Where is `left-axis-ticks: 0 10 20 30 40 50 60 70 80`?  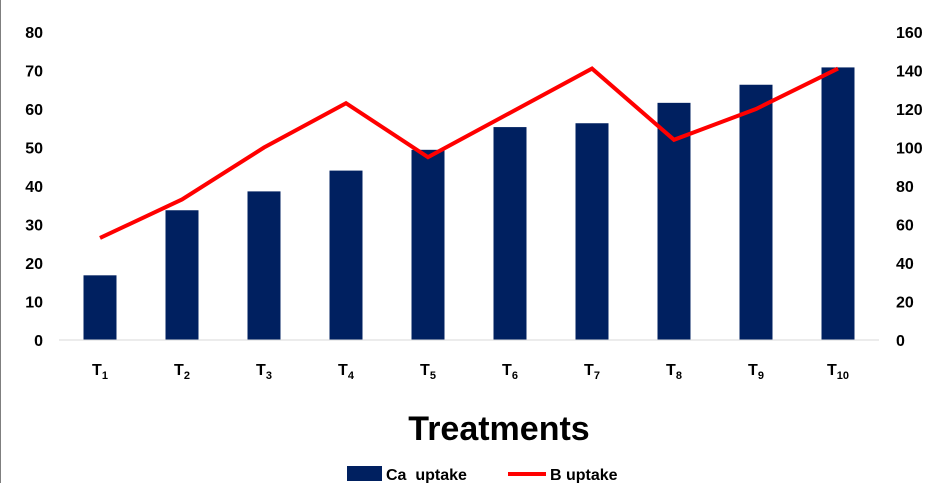 left-axis-ticks: 0 10 20 30 40 50 60 70 80 is located at coordinates (34, 187).